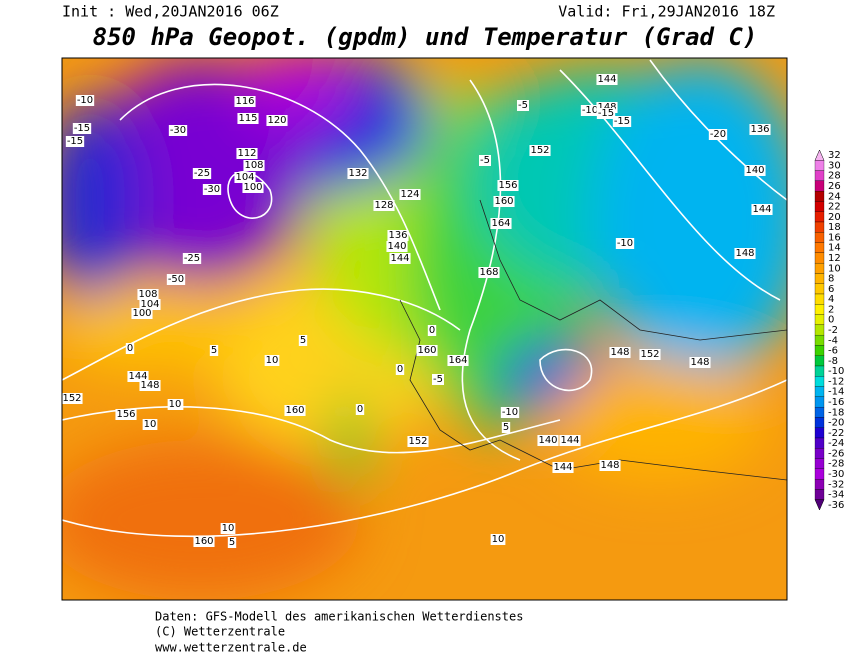 The width and height of the screenshot is (850, 661). I want to click on footer-line: www.wetterzentrale.de, so click(231, 648).